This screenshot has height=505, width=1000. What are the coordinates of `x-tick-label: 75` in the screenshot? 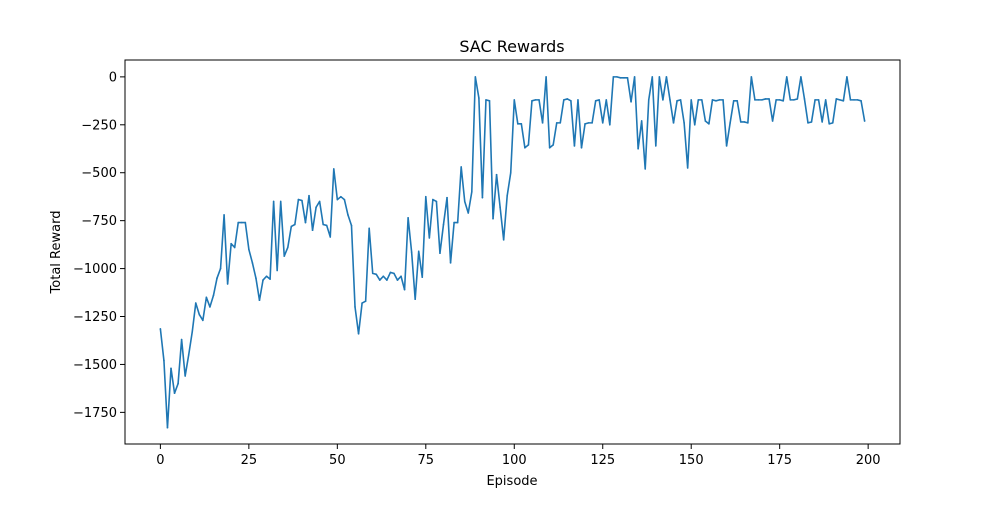 It's located at (426, 460).